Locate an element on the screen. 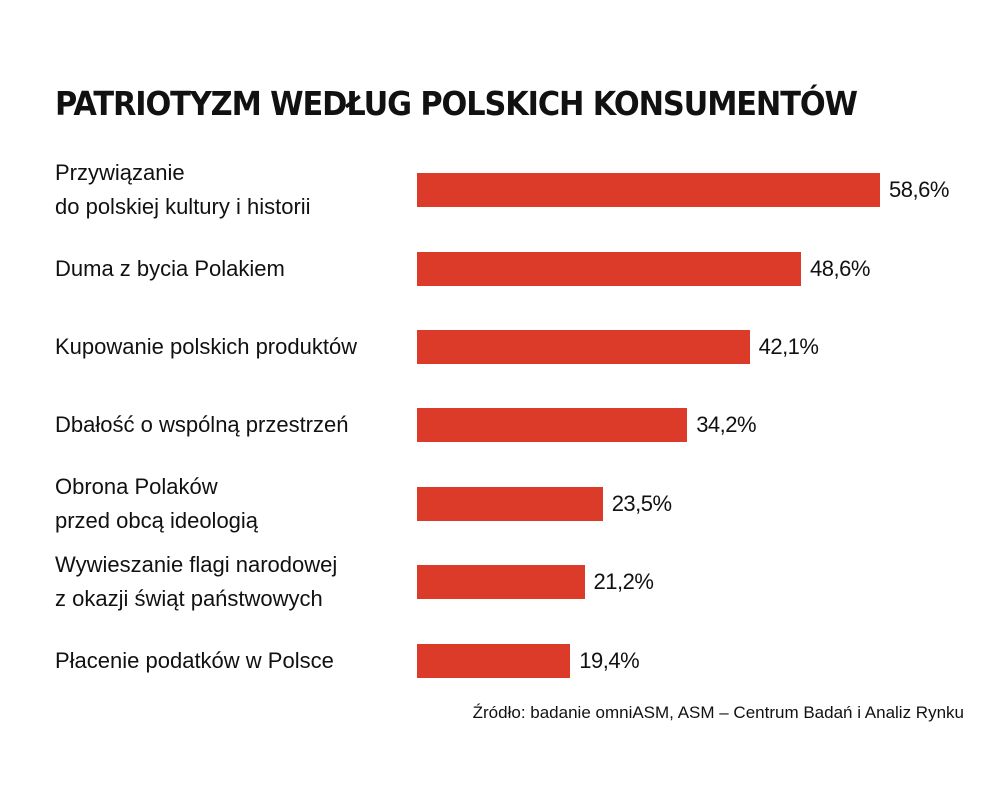  category-label: Dbałość o wspólną przestrzeń is located at coordinates (201, 425).